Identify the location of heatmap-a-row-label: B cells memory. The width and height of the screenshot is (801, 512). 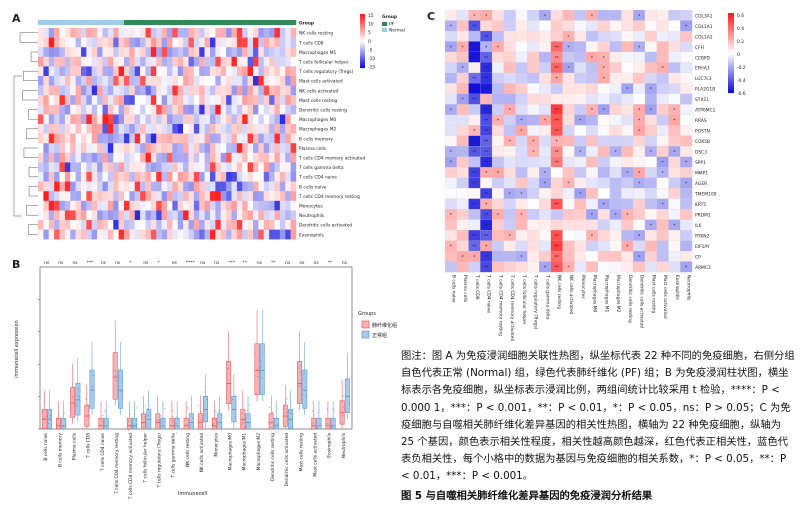
(316, 139).